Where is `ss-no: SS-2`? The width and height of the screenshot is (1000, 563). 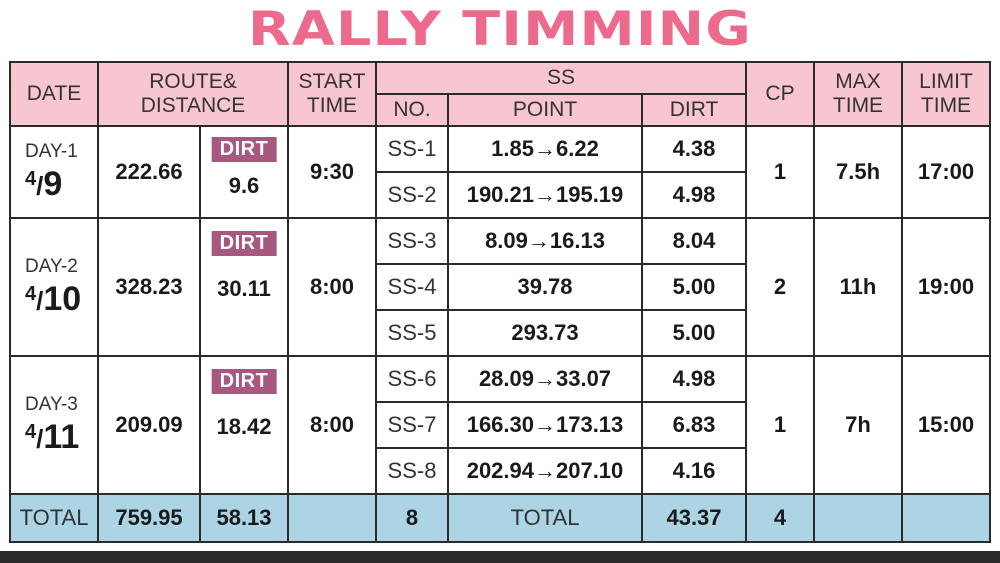 ss-no: SS-2 is located at coordinates (412, 195).